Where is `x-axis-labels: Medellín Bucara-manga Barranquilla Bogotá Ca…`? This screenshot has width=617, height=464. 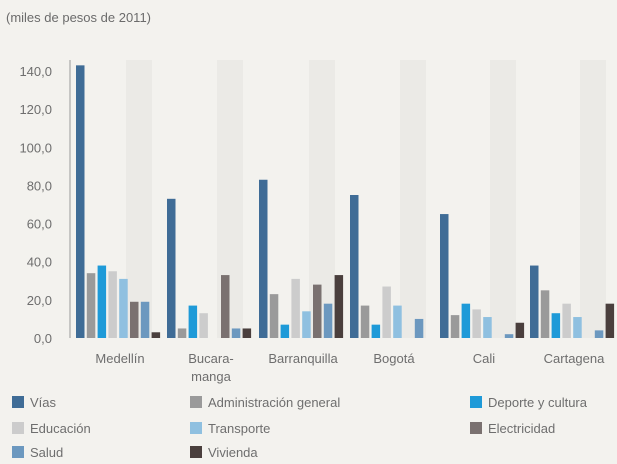
x-axis-labels: Medellín Bucara-manga Barranquilla Bogotá Ca… is located at coordinates (350, 367).